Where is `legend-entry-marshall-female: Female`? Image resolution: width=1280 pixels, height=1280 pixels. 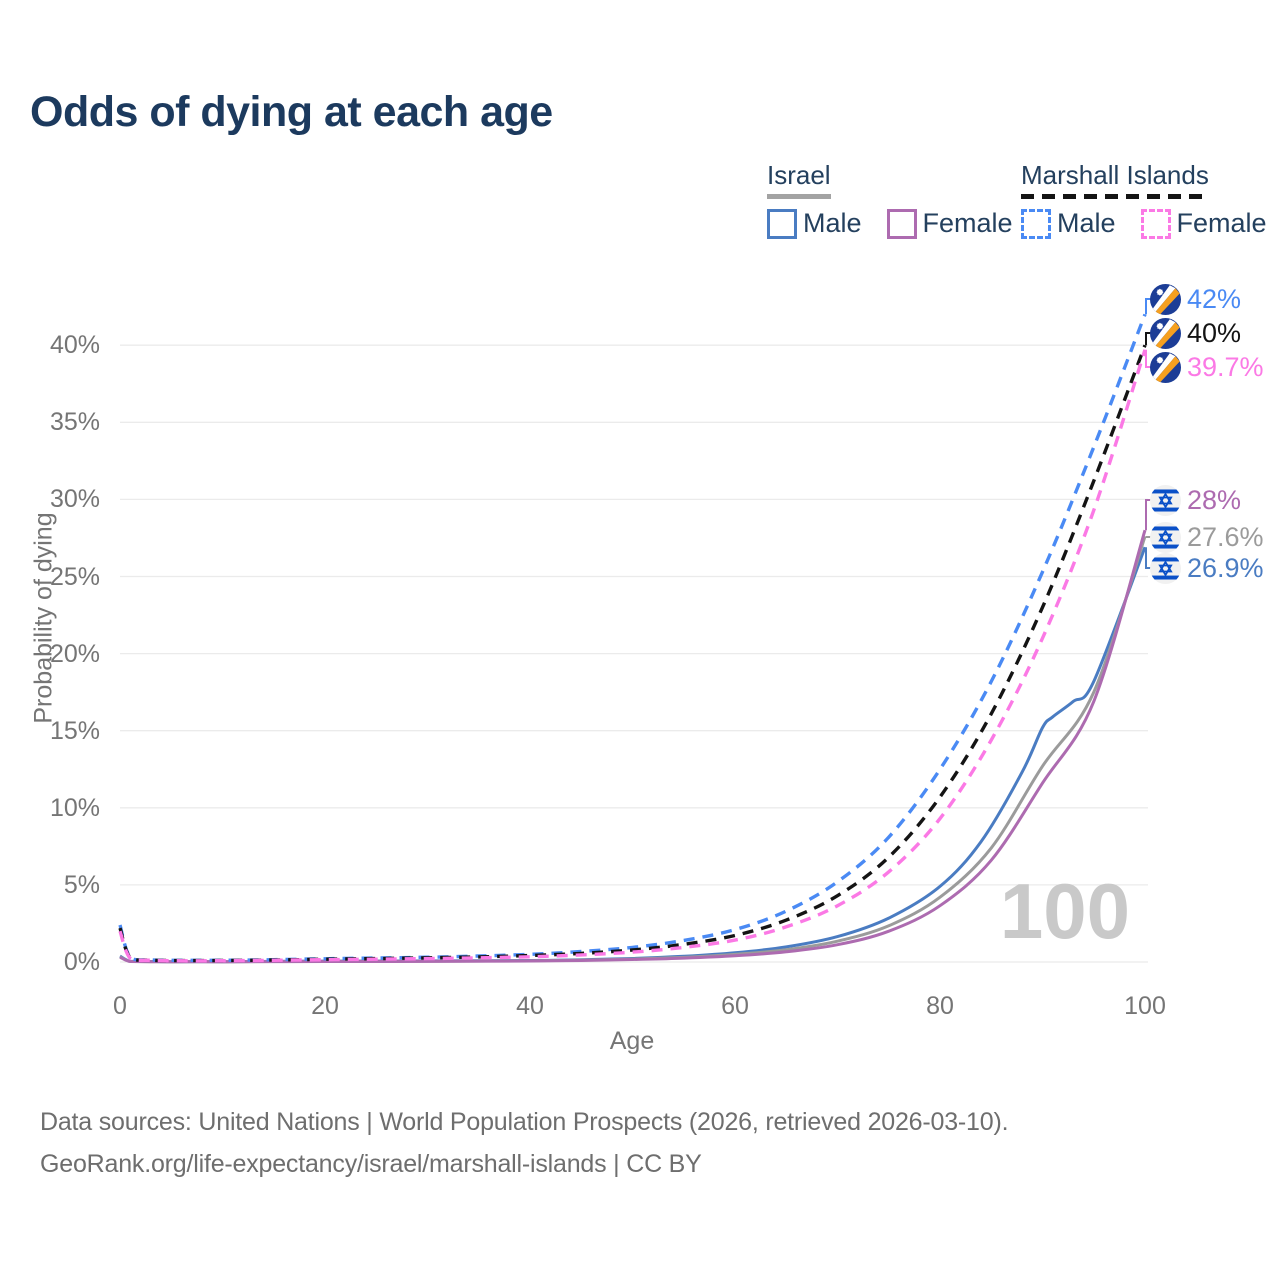 legend-entry-marshall-female: Female is located at coordinates (1203, 223).